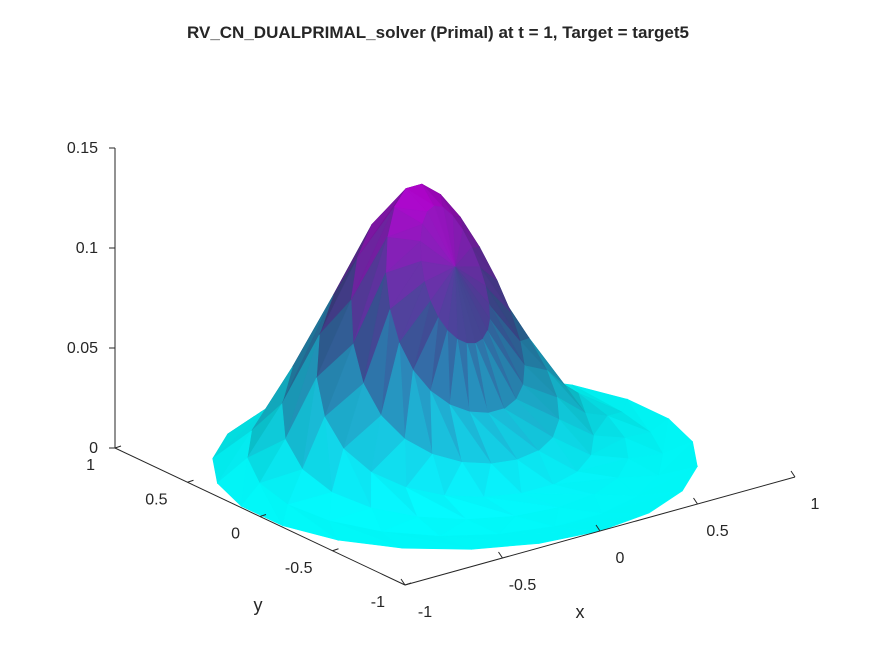 The height and width of the screenshot is (656, 875). What do you see at coordinates (258, 605) in the screenshot?
I see `y-axis-label: y` at bounding box center [258, 605].